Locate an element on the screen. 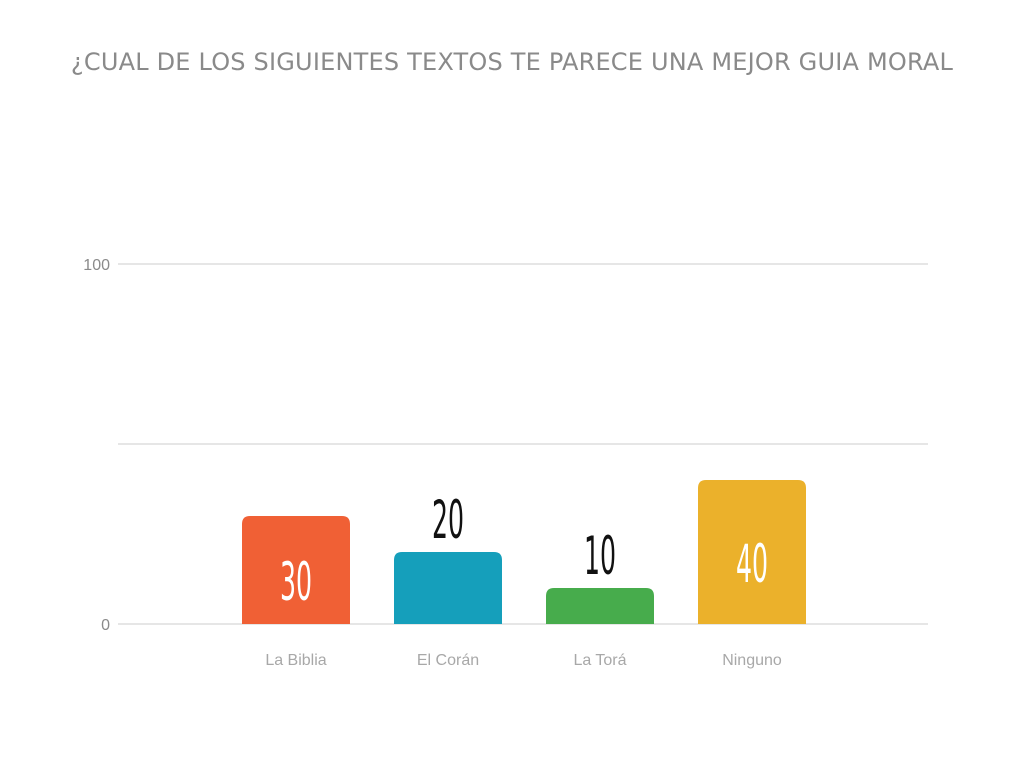  bar-value-label-2: 10 is located at coordinates (600, 556).